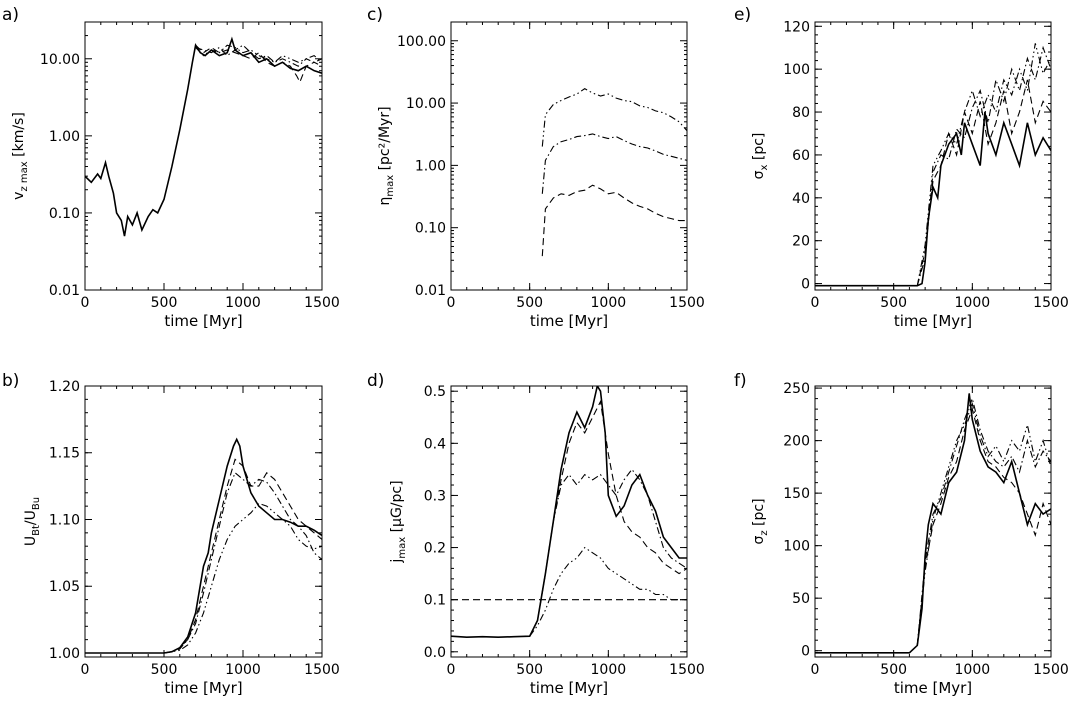 This screenshot has width=1072, height=706. Describe the element at coordinates (796, 389) in the screenshot. I see `y-tick-label: 250` at that location.